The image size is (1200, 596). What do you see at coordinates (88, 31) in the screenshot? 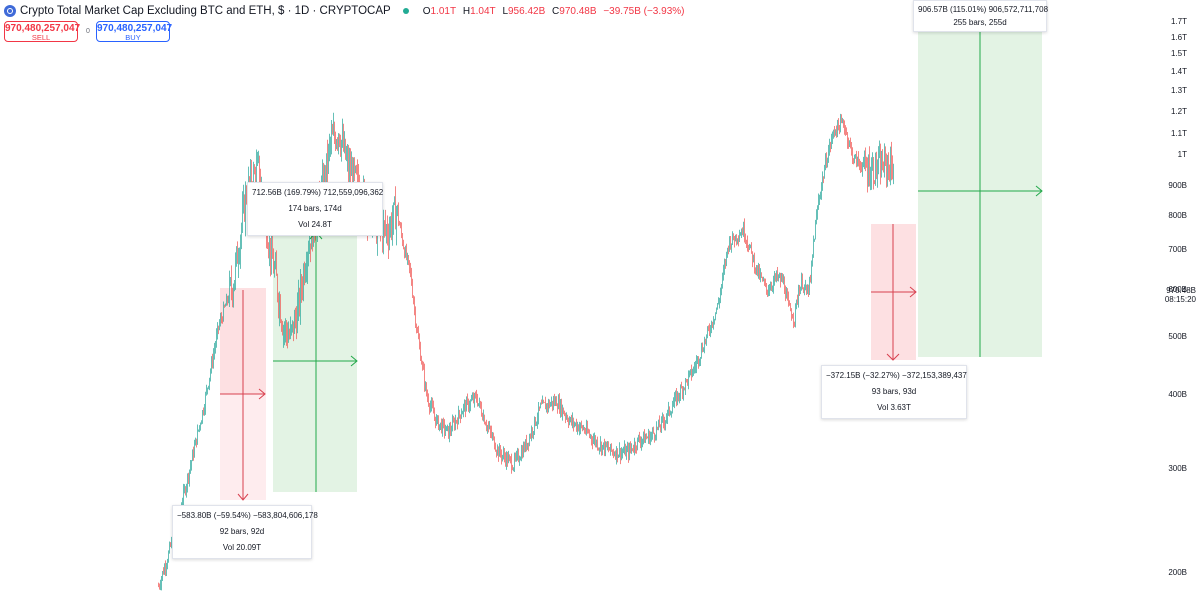
I see `spread-value: 0` at bounding box center [88, 31].